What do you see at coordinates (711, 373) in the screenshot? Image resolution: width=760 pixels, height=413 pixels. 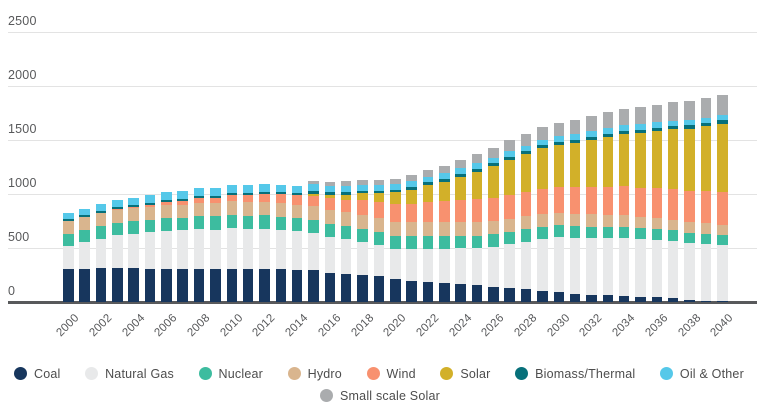 I see `legend-label: Oil & Other` at bounding box center [711, 373].